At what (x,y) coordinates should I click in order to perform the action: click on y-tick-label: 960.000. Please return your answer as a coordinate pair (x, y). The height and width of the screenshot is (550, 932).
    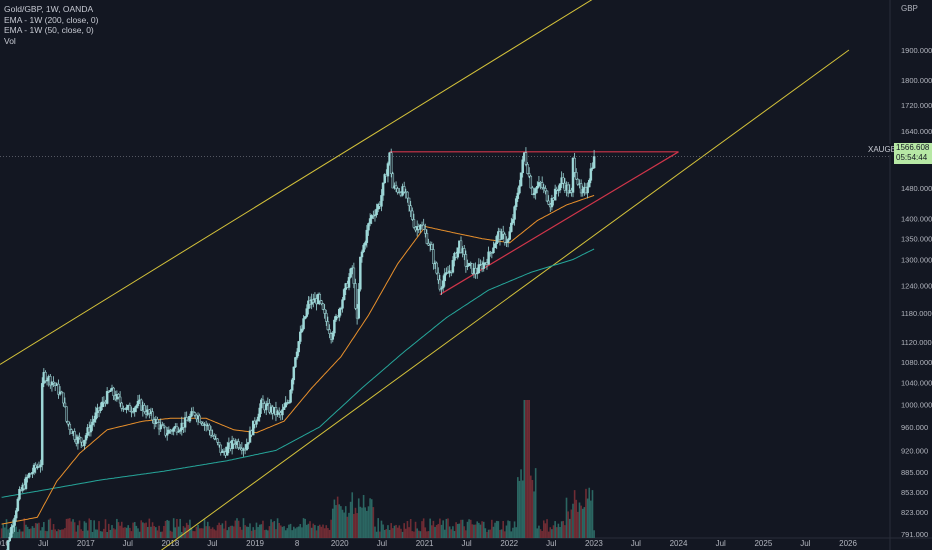
    Looking at the image, I should click on (914, 427).